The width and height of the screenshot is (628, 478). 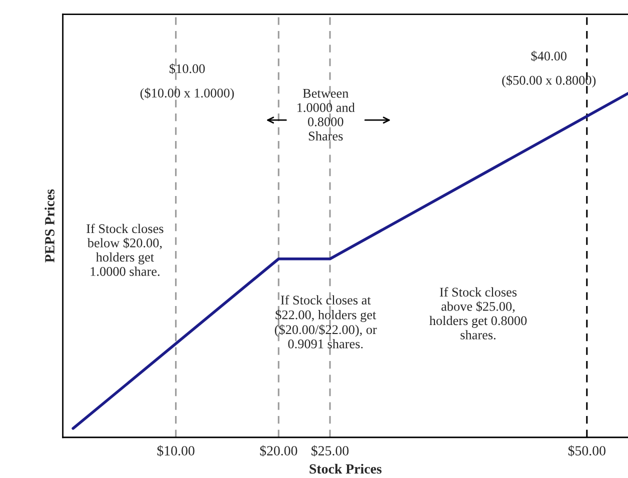 What do you see at coordinates (325, 321) in the screenshot?
I see `annotation: If Stock closes at $22.00, holders get ($20.00/$22.00), or 0.9091 shares.` at bounding box center [325, 321].